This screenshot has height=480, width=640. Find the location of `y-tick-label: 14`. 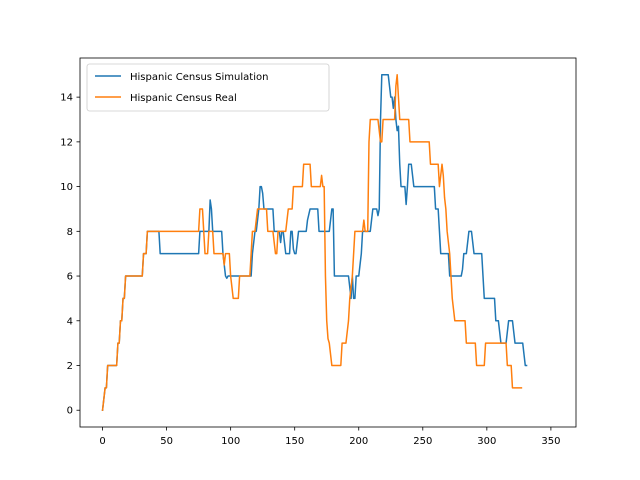

y-tick-label: 14 is located at coordinates (66, 98).